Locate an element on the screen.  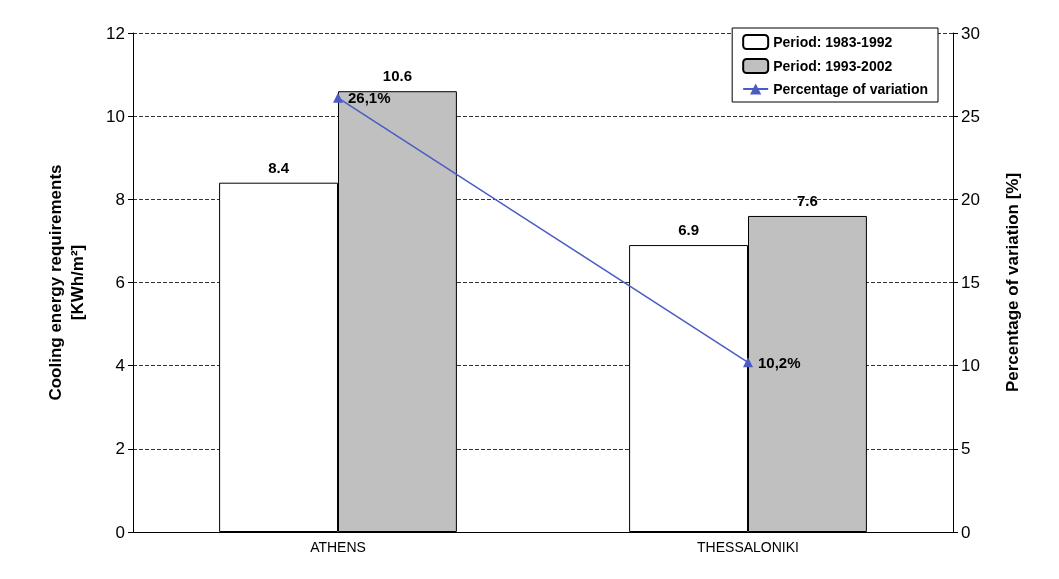
y2-tick-label: 15 is located at coordinates (970, 282).